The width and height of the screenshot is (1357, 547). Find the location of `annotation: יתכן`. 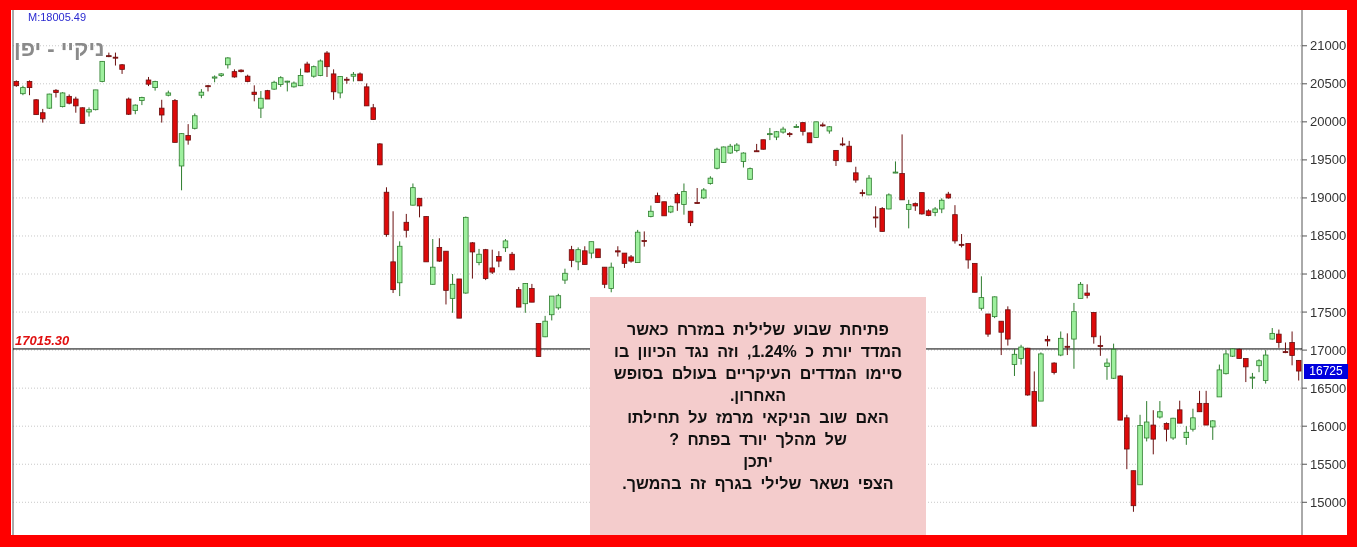

annotation: יתכן is located at coordinates (758, 462).